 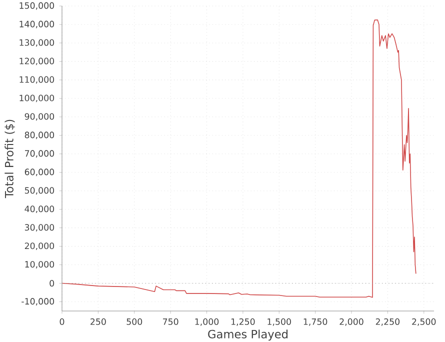 What do you see at coordinates (37, 6) in the screenshot?
I see `y-tick-label: 150,000` at bounding box center [37, 6].